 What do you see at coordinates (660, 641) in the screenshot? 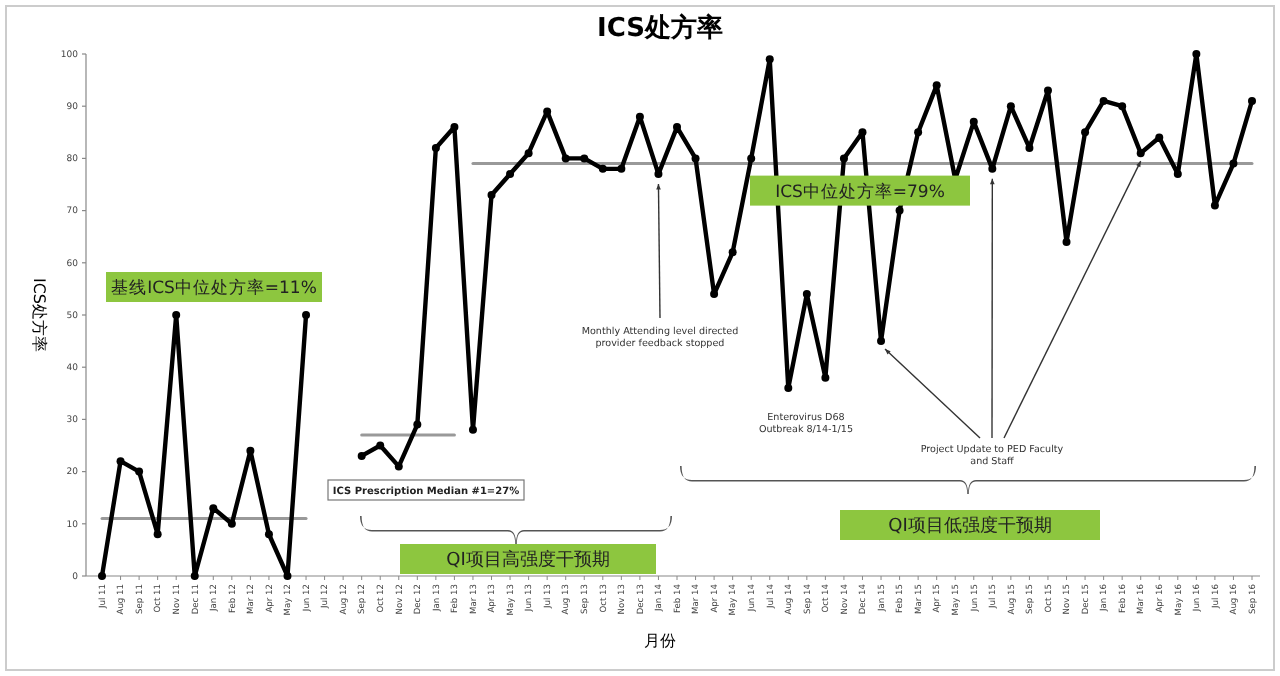
I see `x-axis-title: 月份` at bounding box center [660, 641].